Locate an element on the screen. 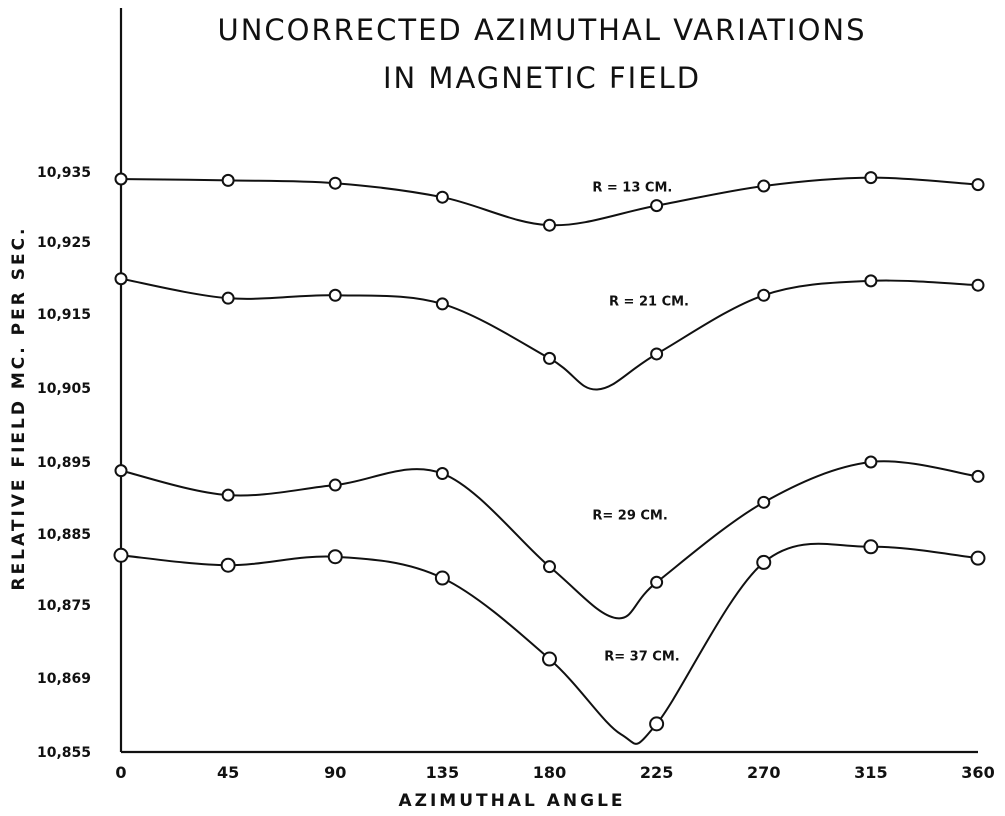 This screenshot has height=816, width=1005. series-label-3: R= 29 CM. is located at coordinates (629, 516).